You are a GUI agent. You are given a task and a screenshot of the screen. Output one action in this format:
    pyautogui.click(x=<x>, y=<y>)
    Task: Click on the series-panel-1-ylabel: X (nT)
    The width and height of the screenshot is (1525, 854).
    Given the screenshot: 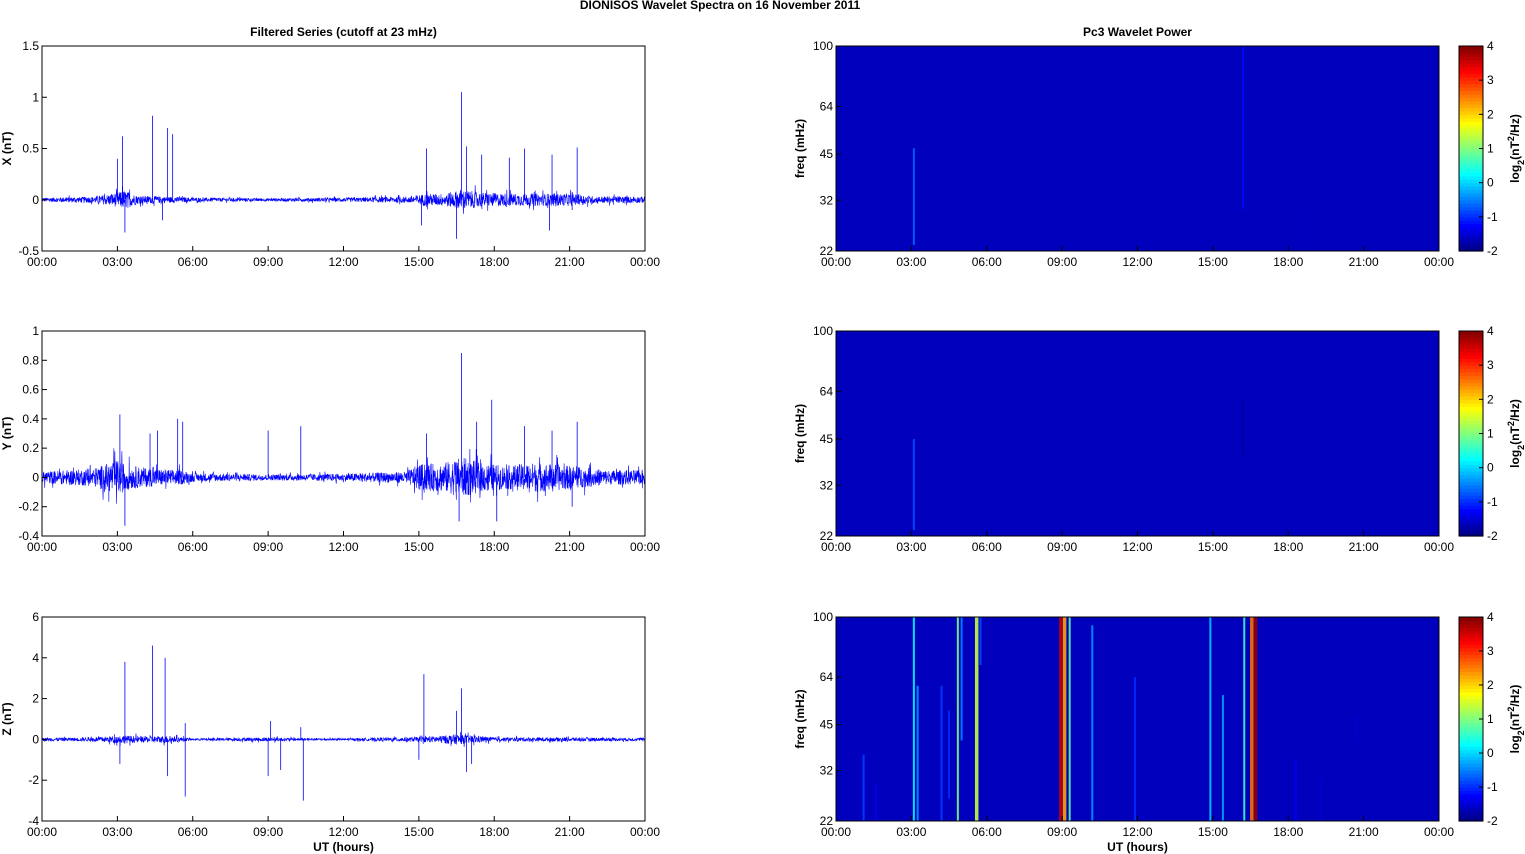 What is the action you would take?
    pyautogui.click(x=7, y=149)
    